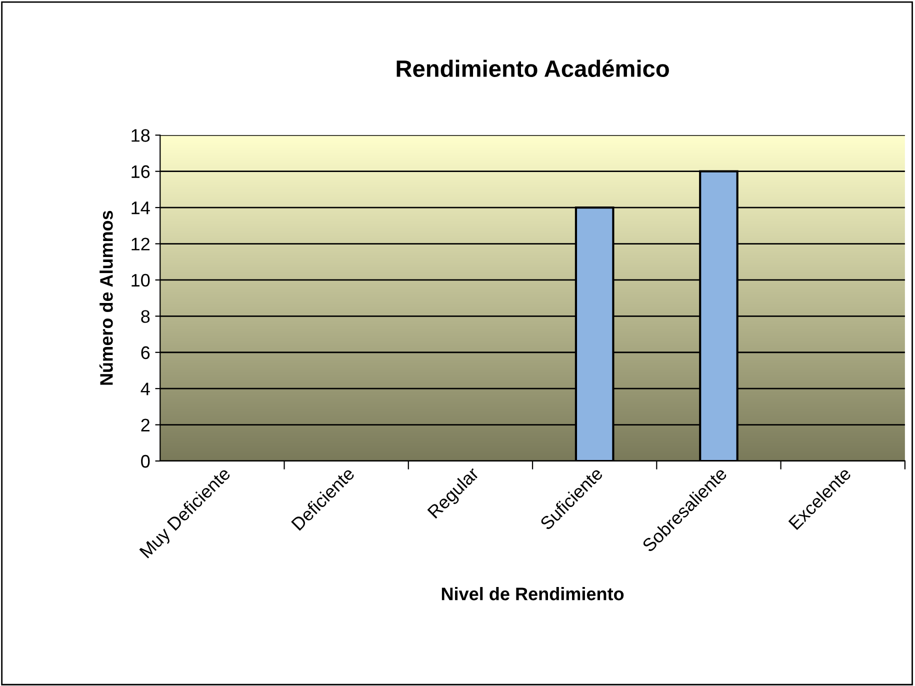 This screenshot has height=686, width=915. I want to click on y-tick-label: 12, so click(141, 244).